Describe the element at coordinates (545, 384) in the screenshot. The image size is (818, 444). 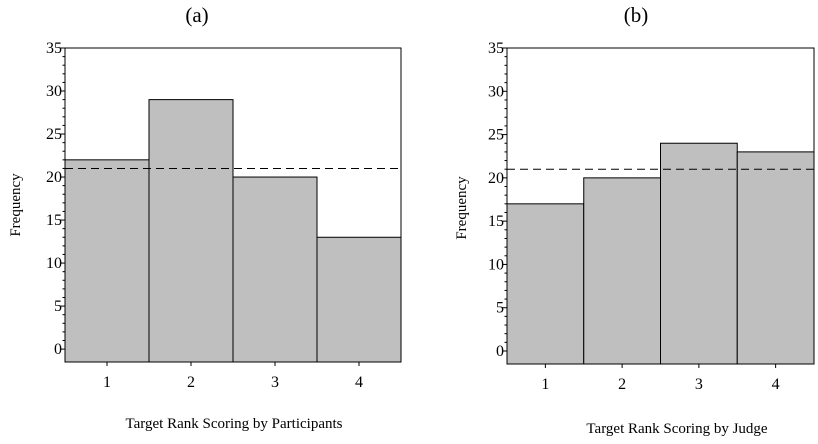
I see `x-tick-label-b-1: 1` at that location.